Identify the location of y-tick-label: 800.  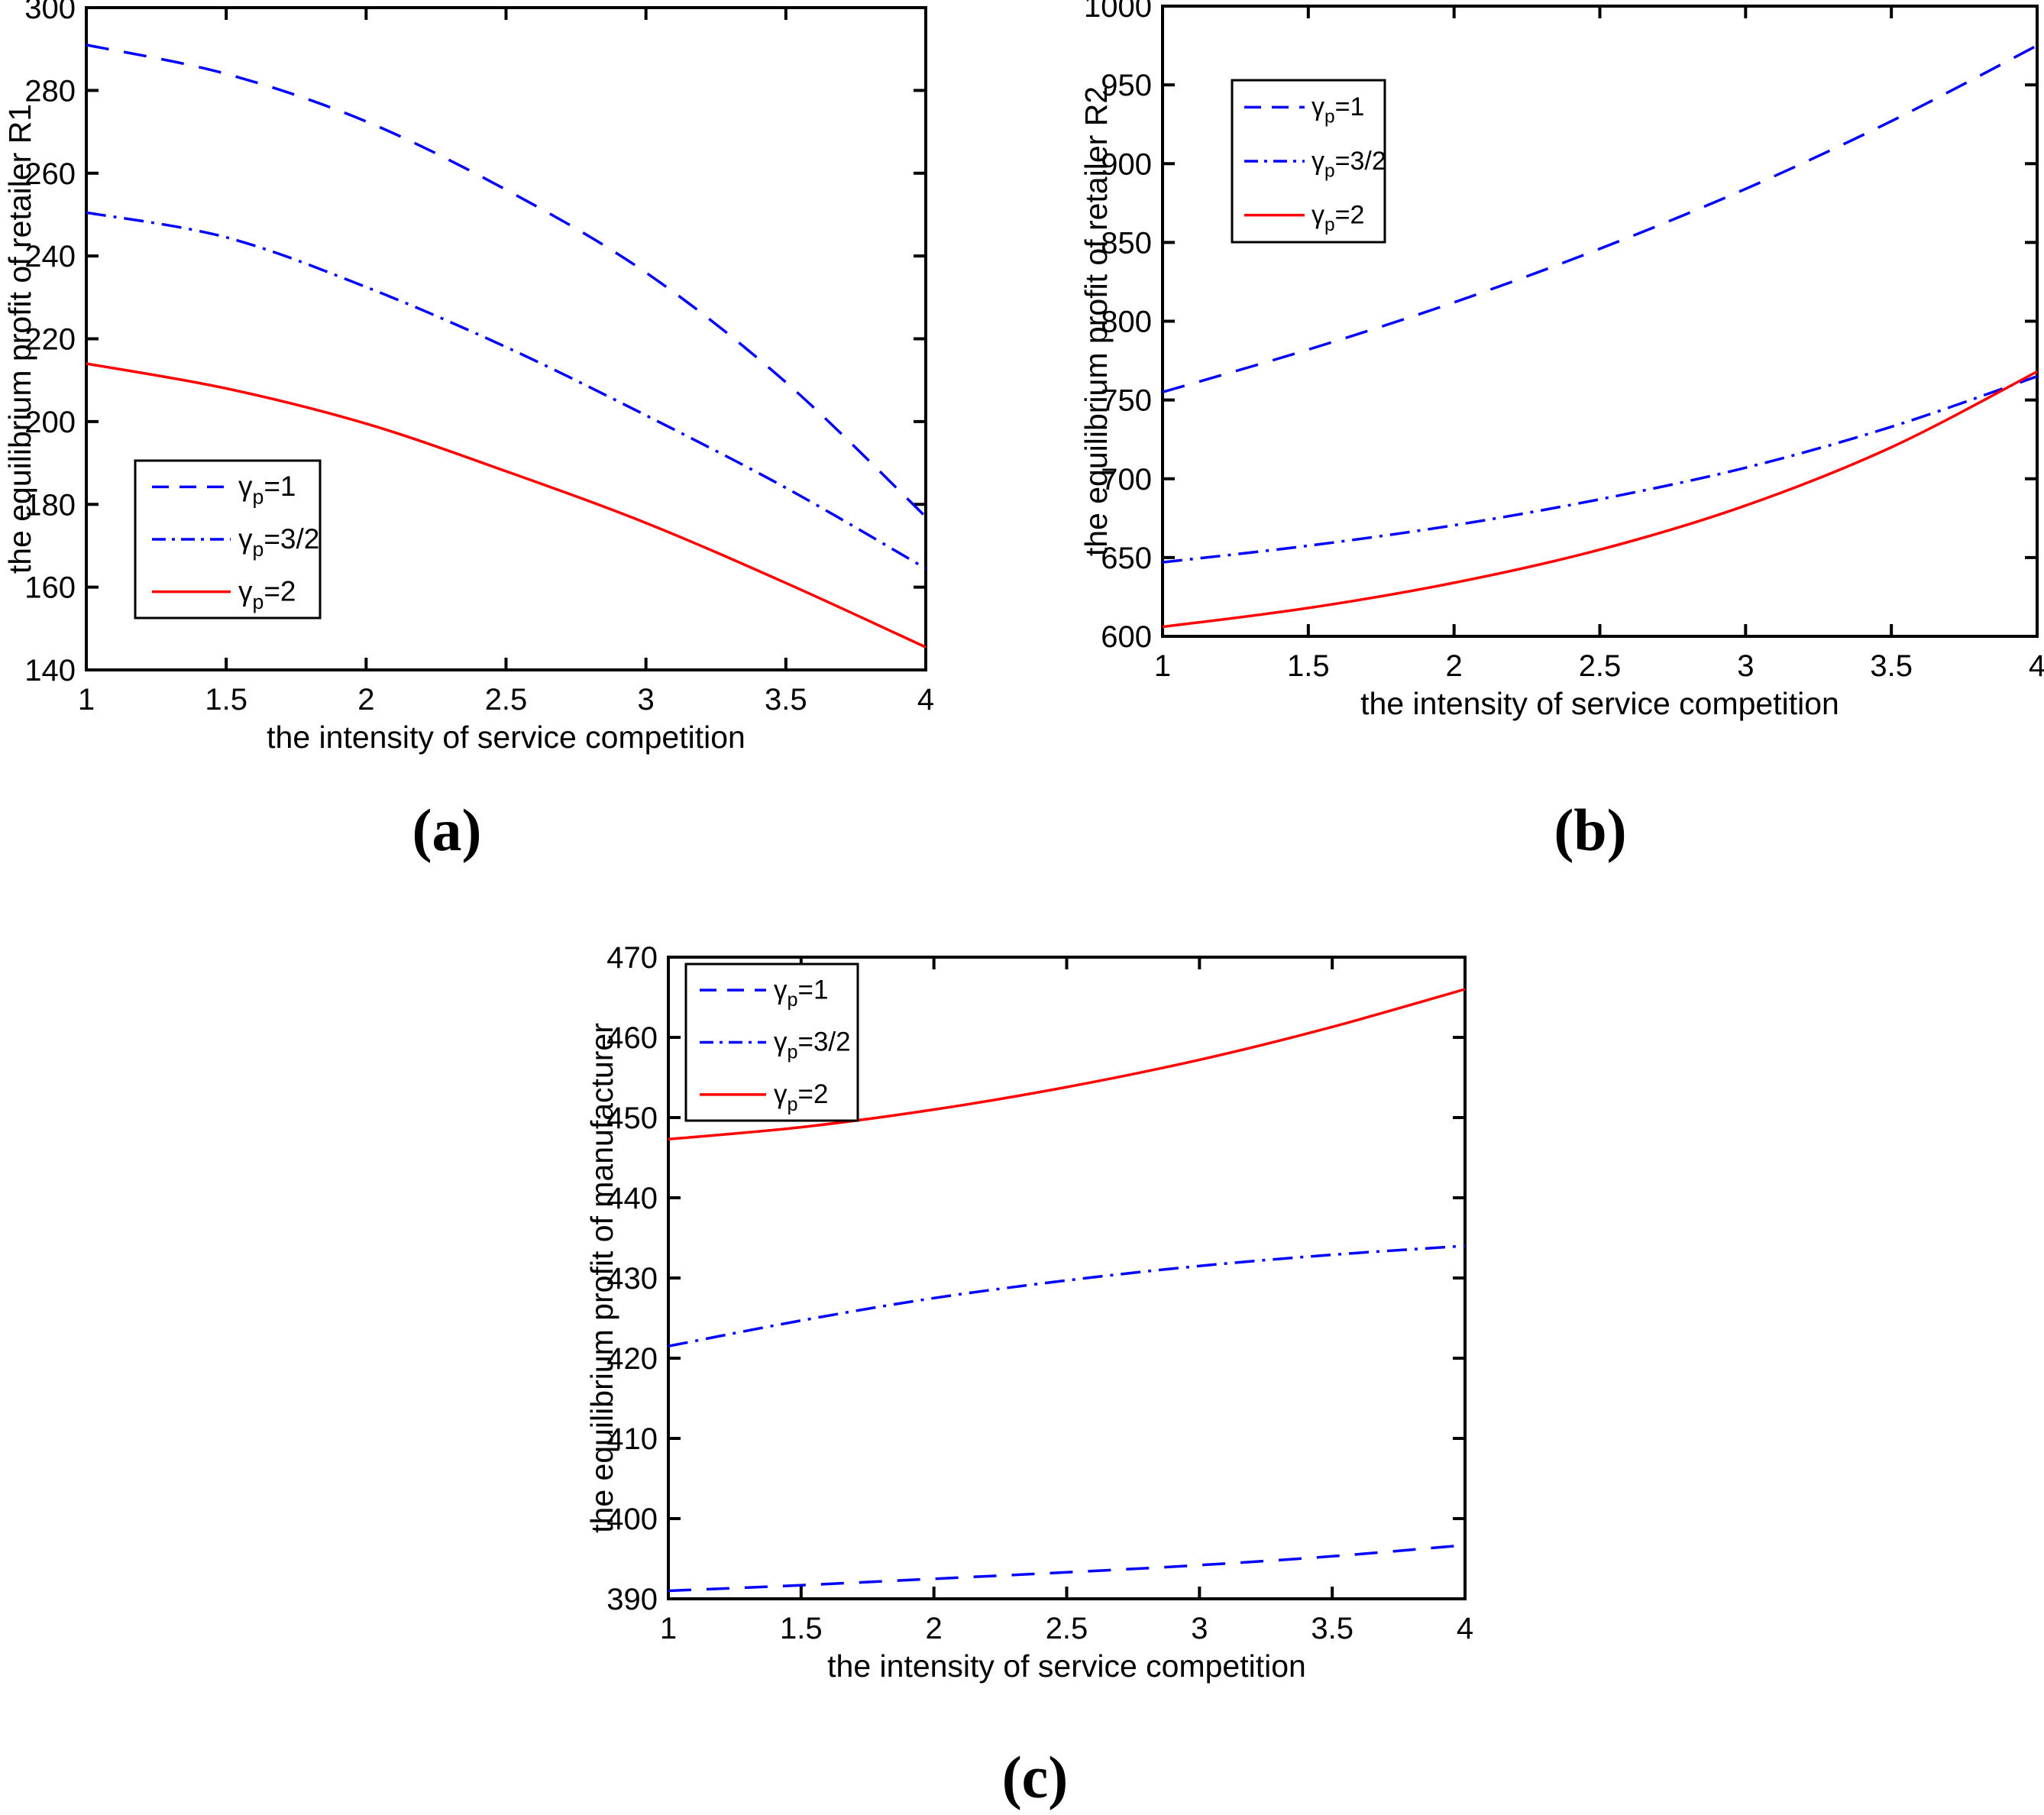
(1126, 322).